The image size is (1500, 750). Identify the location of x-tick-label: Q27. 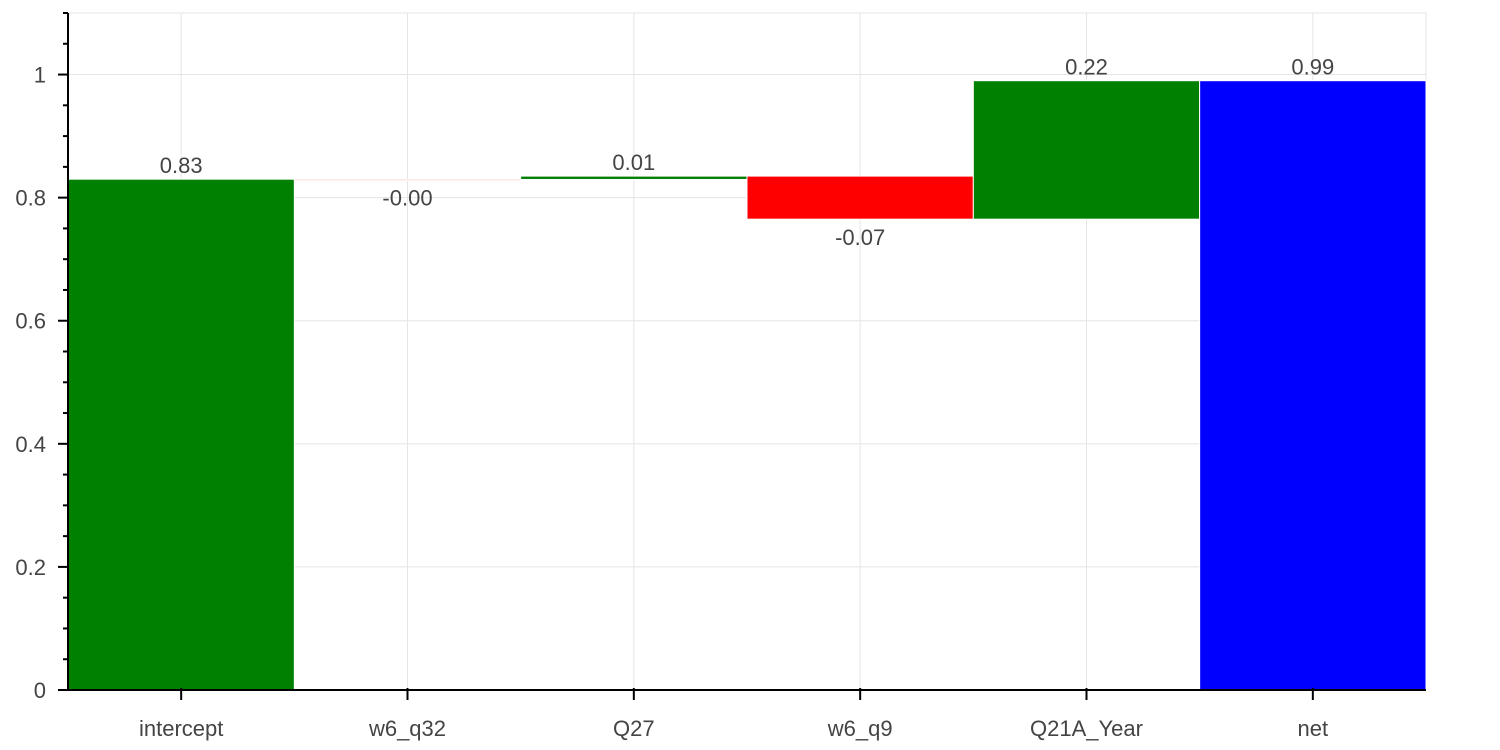
(634, 728).